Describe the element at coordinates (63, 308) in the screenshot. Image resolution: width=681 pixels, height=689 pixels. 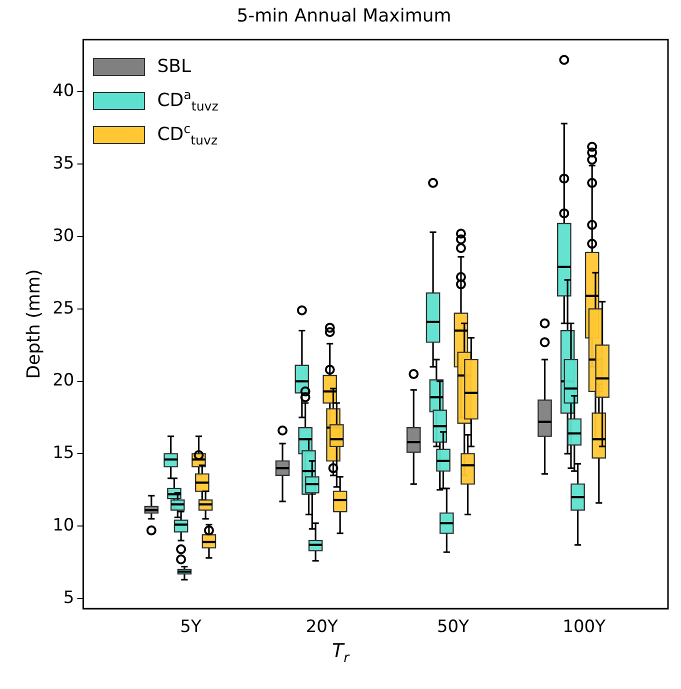
I see `y-tick-label: 25` at that location.